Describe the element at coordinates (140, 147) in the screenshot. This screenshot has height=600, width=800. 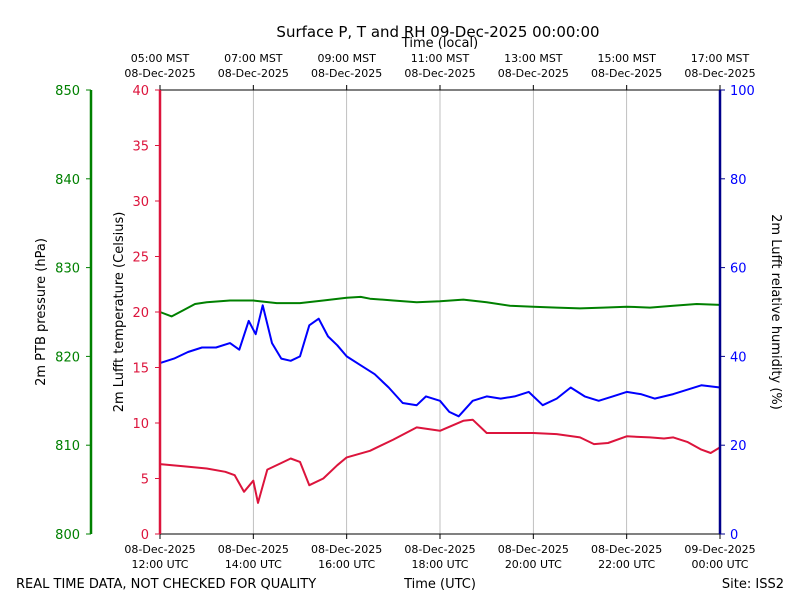
I see `temperature-tick-label-7: 35` at that location.